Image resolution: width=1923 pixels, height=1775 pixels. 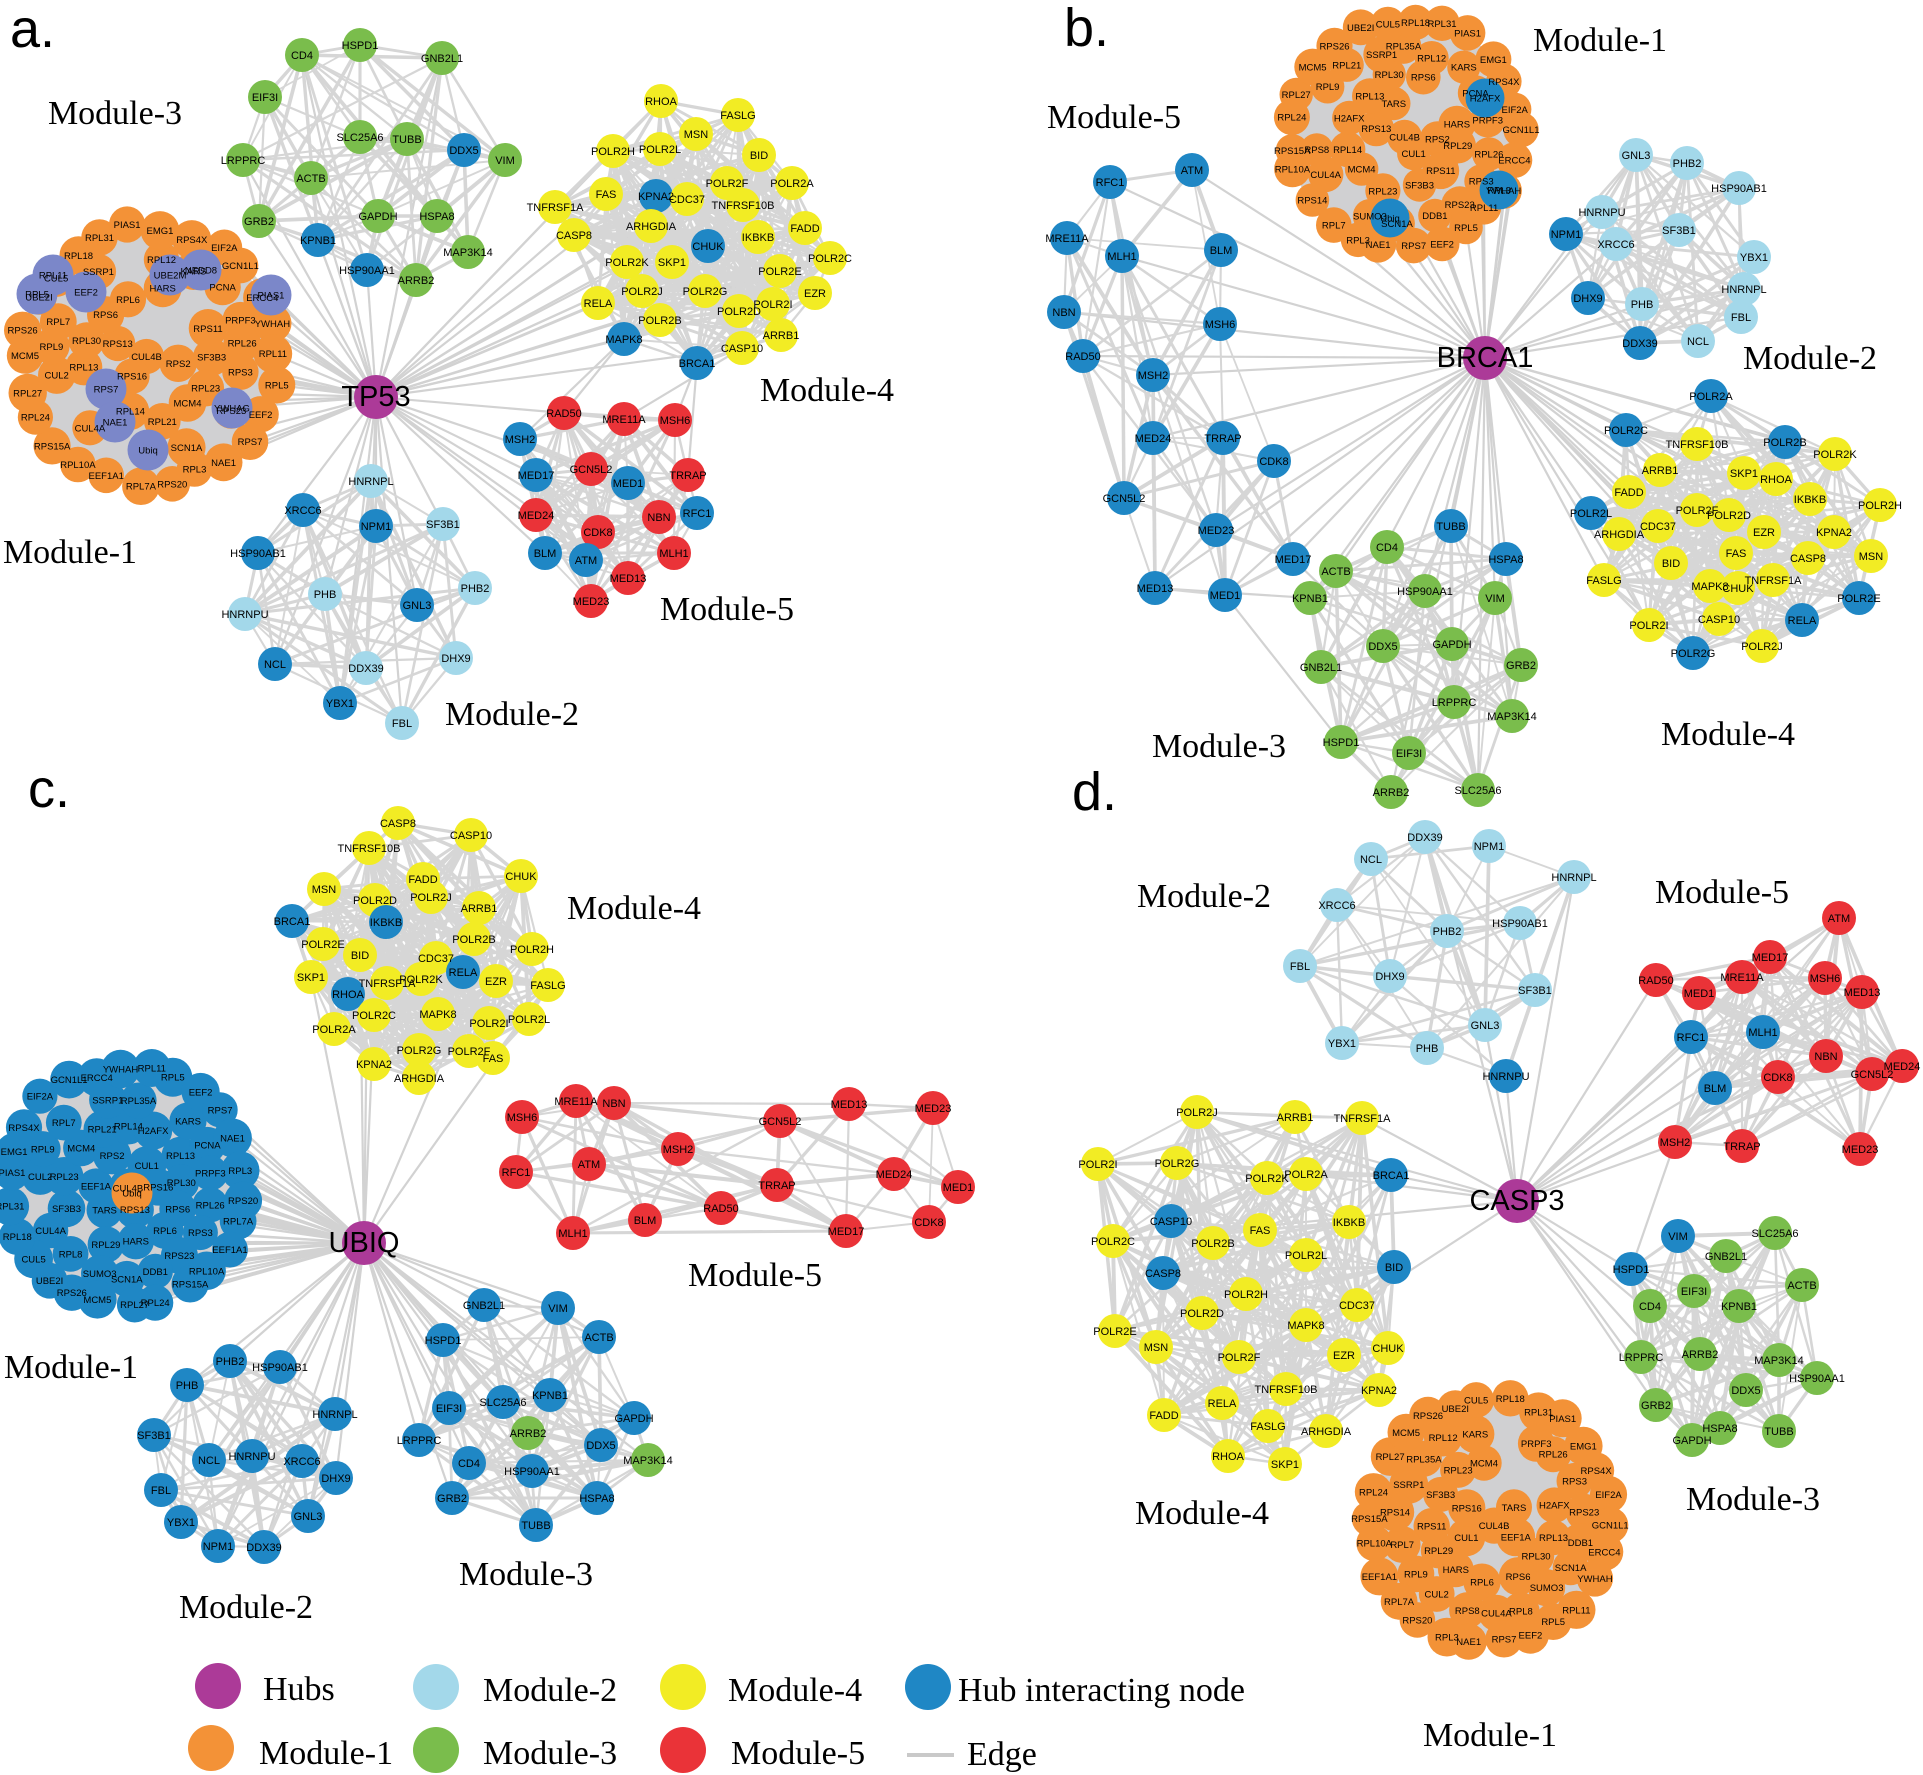 What do you see at coordinates (12, 1207) in the screenshot?
I see `svg-text: RPL31` at bounding box center [12, 1207].